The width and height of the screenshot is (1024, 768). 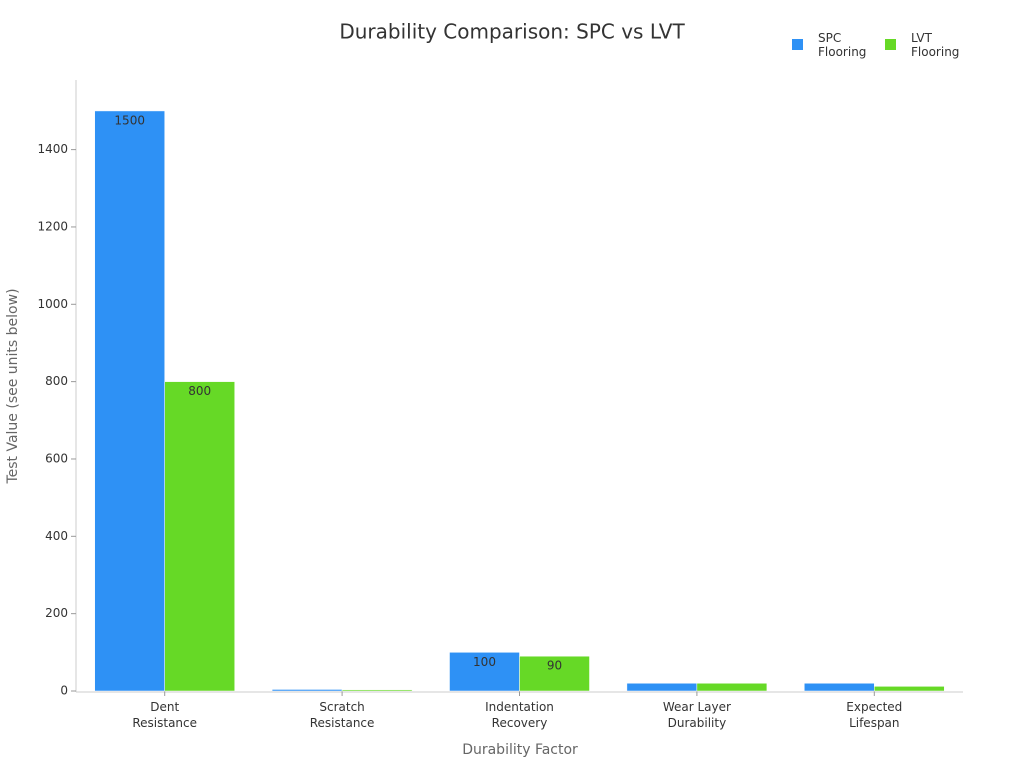 What do you see at coordinates (484, 662) in the screenshot?
I see `data-label: 100` at bounding box center [484, 662].